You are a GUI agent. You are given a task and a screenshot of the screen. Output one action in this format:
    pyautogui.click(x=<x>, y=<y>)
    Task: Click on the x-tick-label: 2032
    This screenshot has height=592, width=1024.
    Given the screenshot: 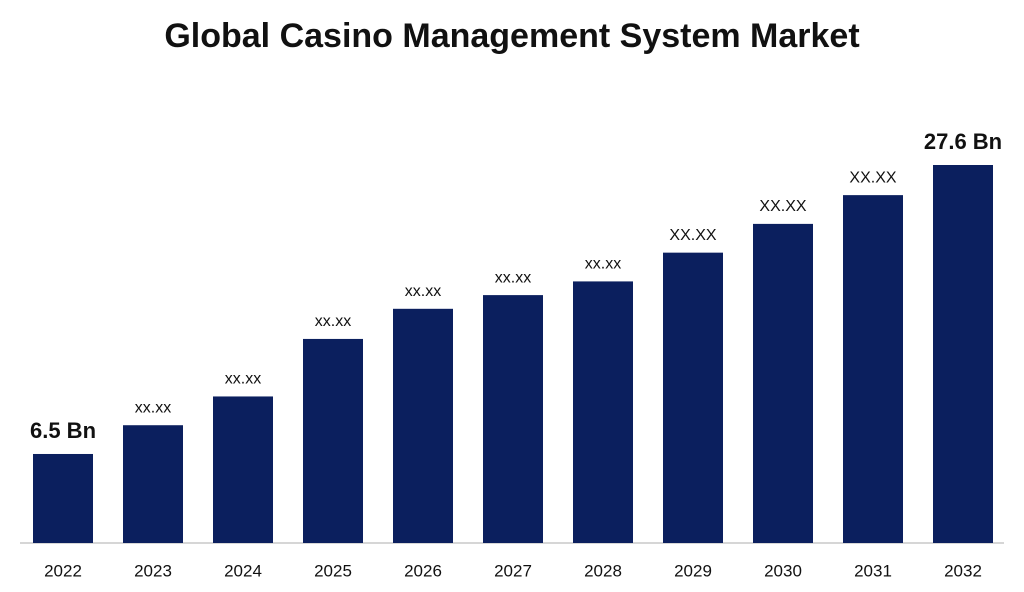 What is the action you would take?
    pyautogui.click(x=963, y=570)
    